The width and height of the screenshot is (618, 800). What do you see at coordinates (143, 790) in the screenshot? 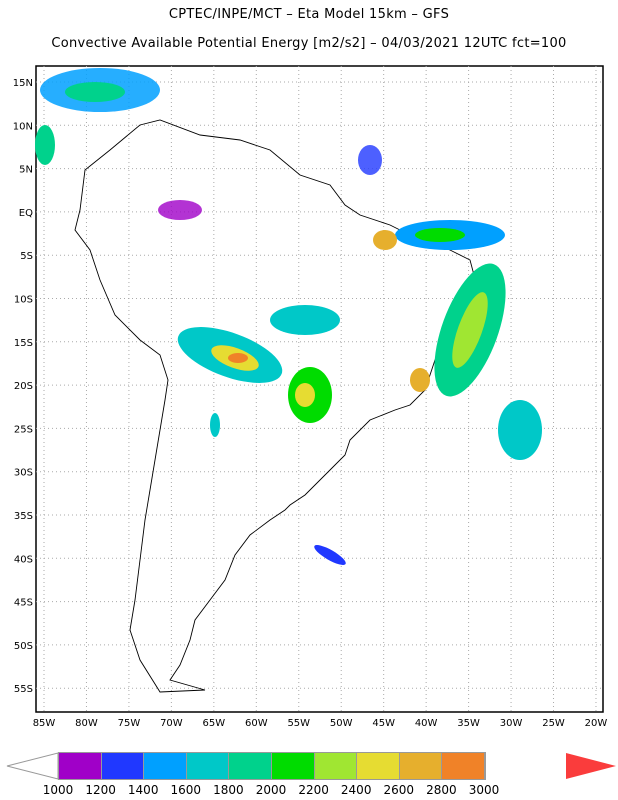
I see `colorbar-label: 1400` at bounding box center [143, 790].